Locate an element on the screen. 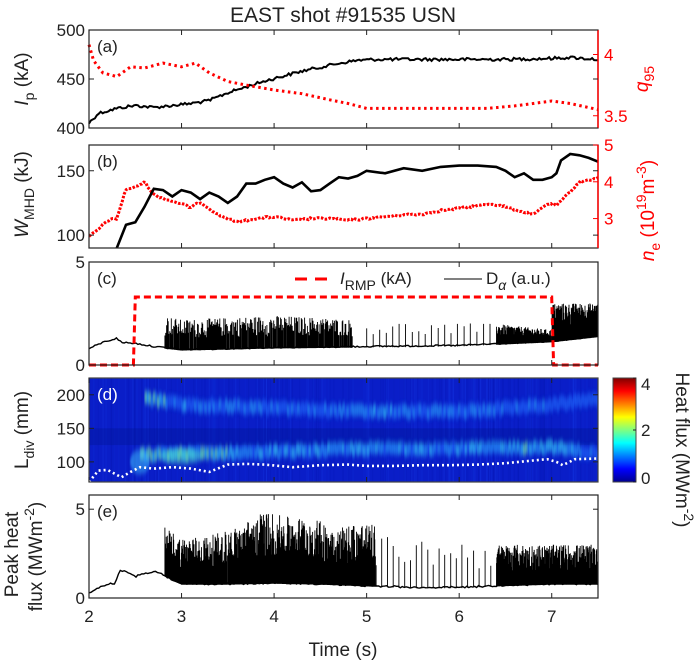 The width and height of the screenshot is (700, 665). label-part: (10 is located at coordinates (648, 226).